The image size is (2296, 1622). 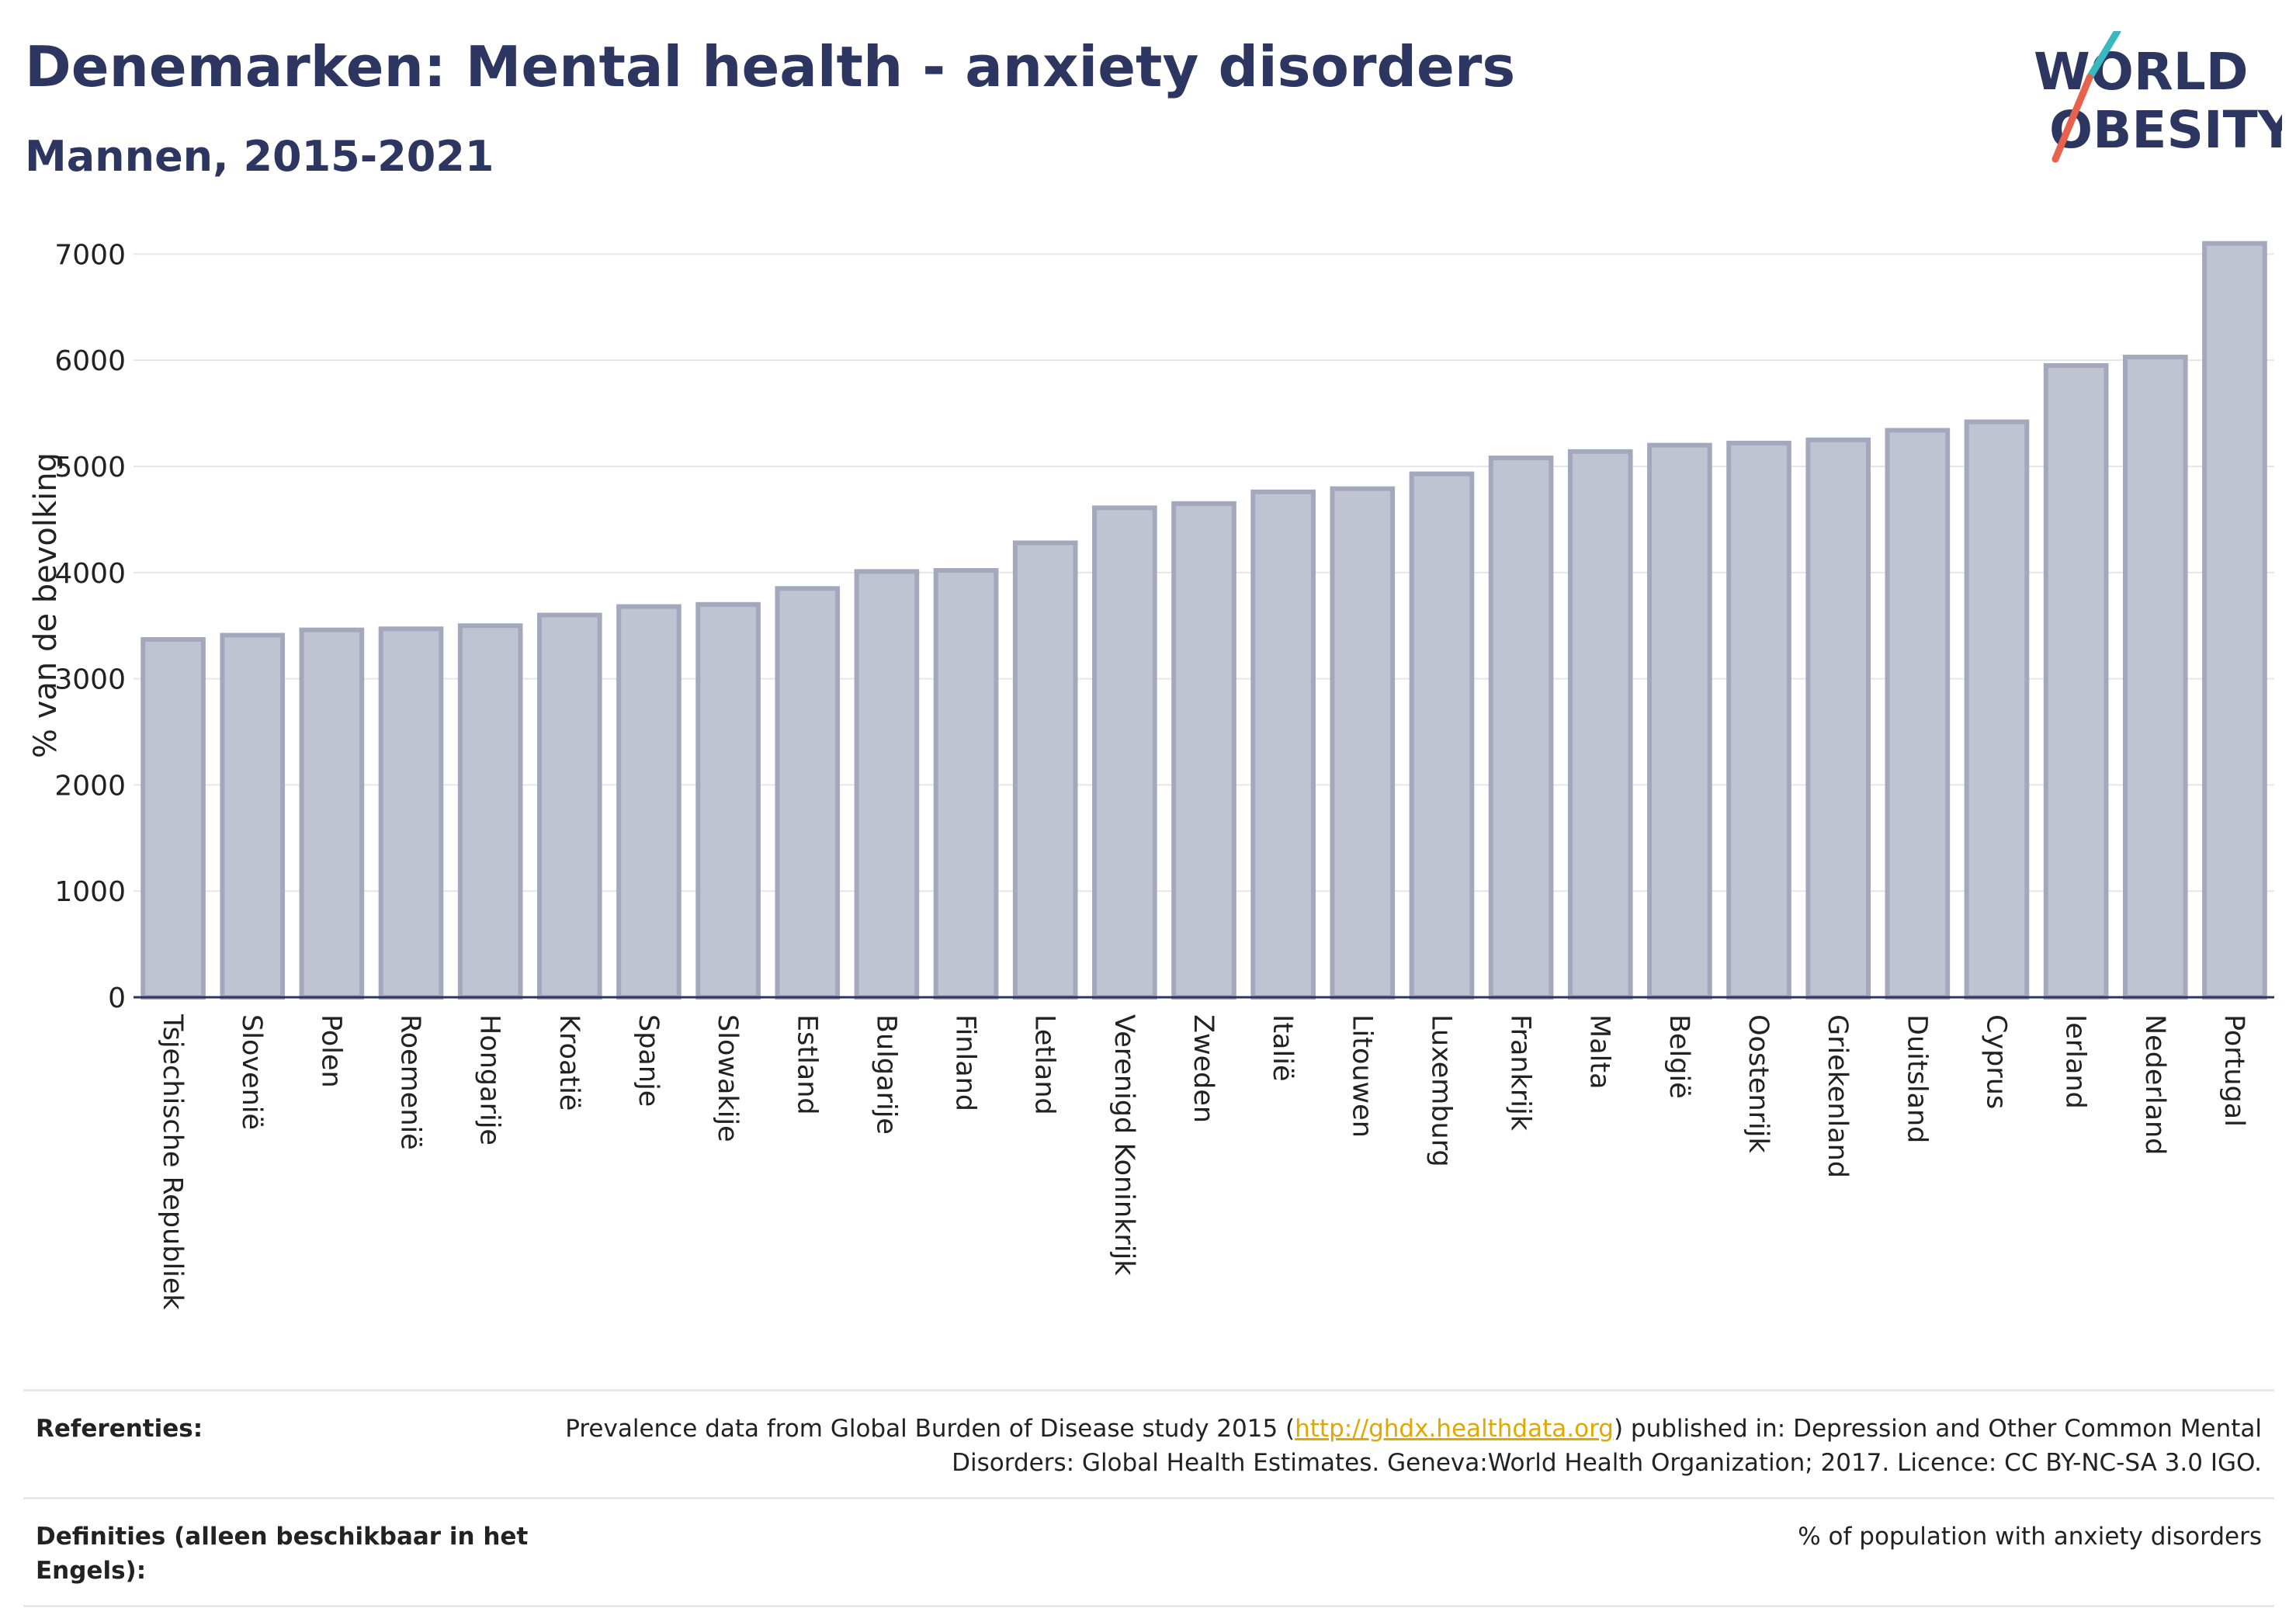 What do you see at coordinates (90, 892) in the screenshot?
I see `y-tick-label: 1000` at bounding box center [90, 892].